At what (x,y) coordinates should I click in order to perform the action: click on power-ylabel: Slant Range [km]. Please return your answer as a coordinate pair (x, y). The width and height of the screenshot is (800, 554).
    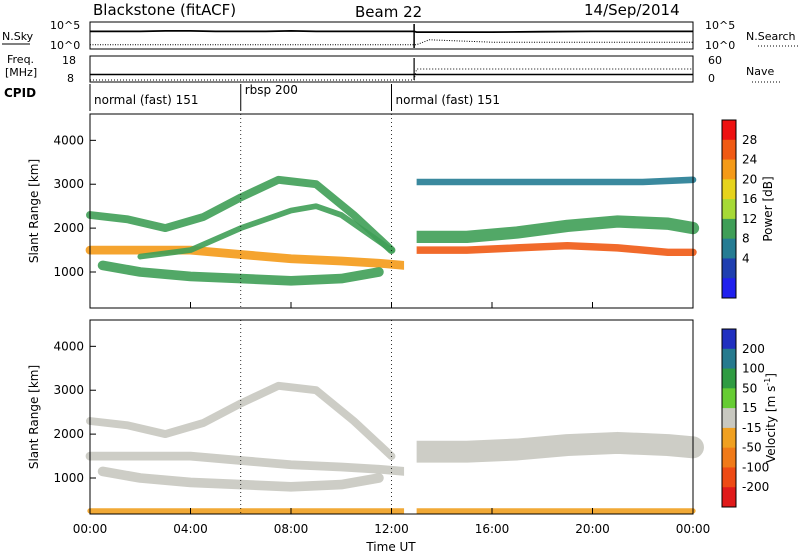
    Looking at the image, I should click on (34, 211).